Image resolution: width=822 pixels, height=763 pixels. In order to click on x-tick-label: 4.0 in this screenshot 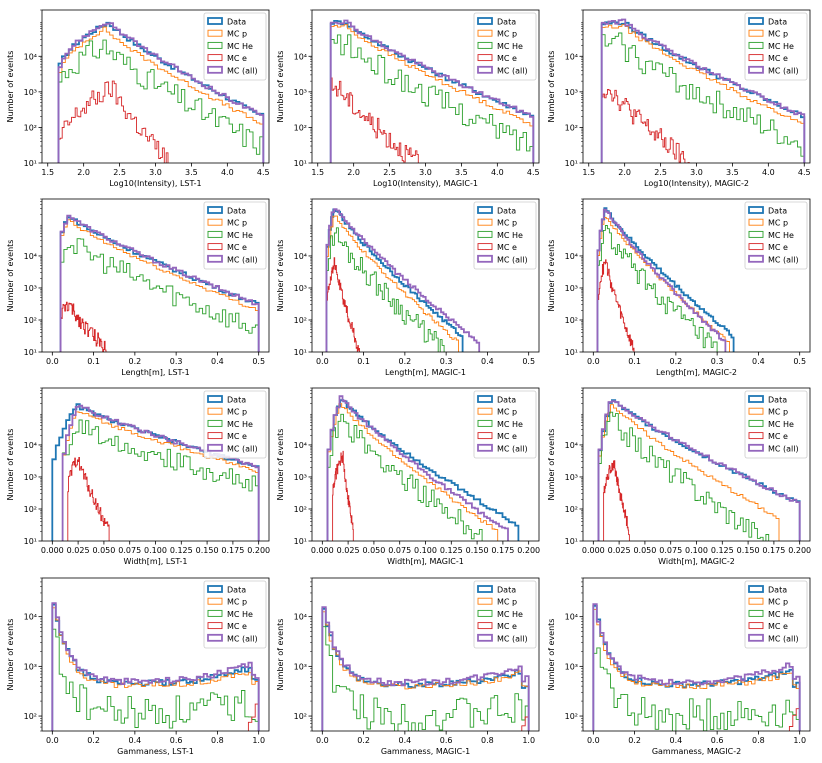, I will do `click(497, 172)`.